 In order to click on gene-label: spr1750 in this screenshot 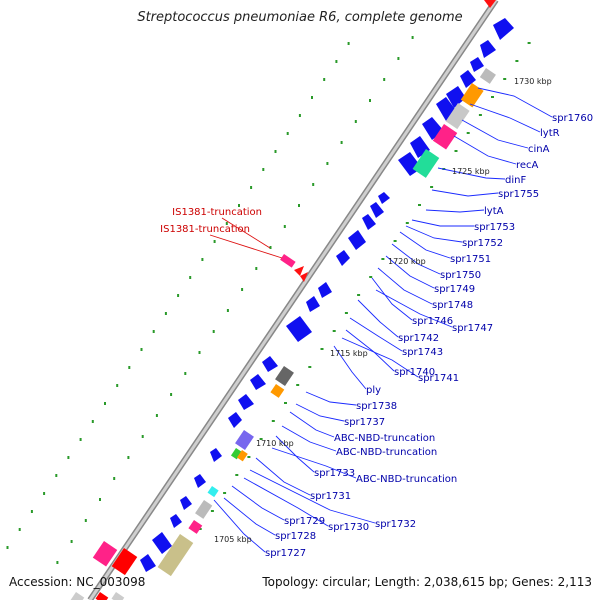, I will do `click(460, 275)`.